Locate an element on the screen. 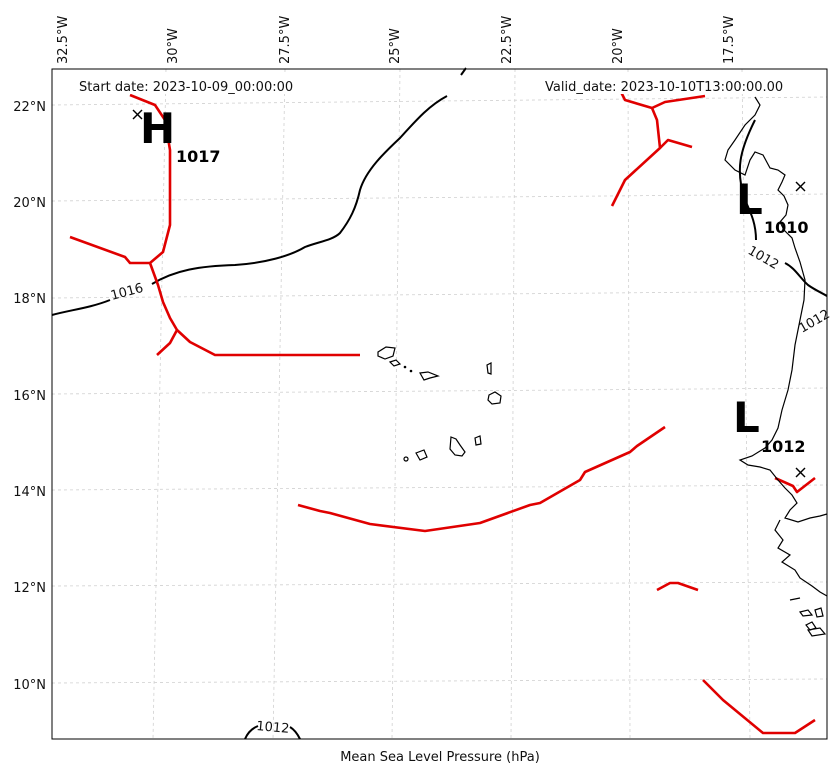  island-santa-luzia is located at coordinates (405, 367).